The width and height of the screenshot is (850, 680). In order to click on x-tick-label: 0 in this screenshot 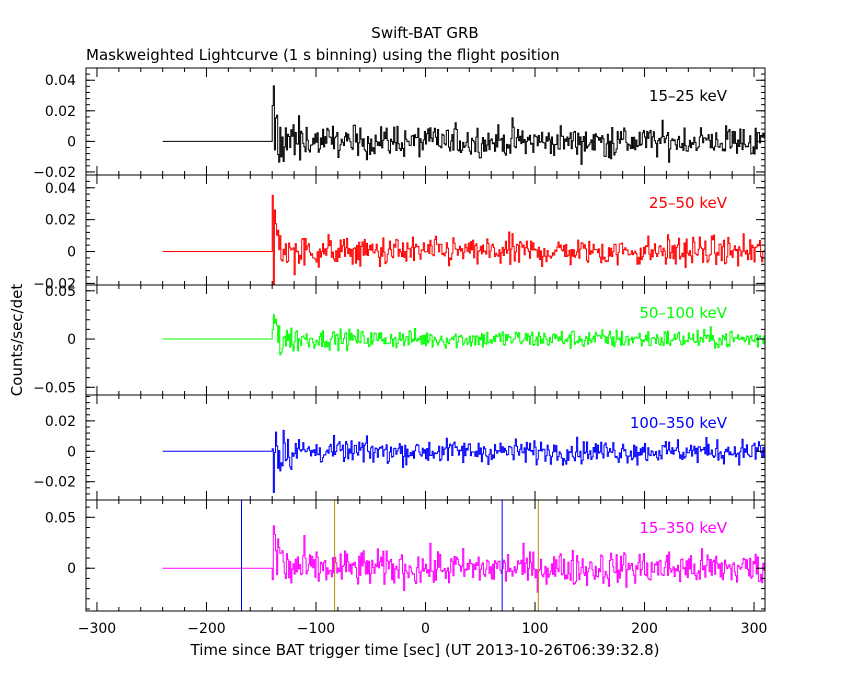, I will do `click(425, 629)`.